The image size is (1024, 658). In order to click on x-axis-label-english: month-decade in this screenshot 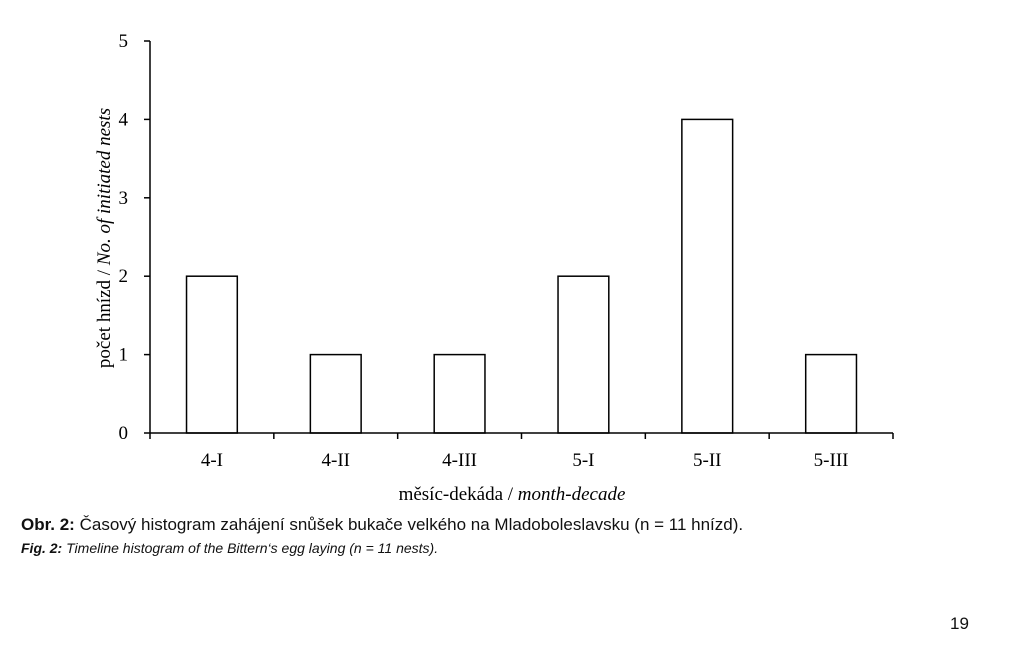, I will do `click(572, 494)`.